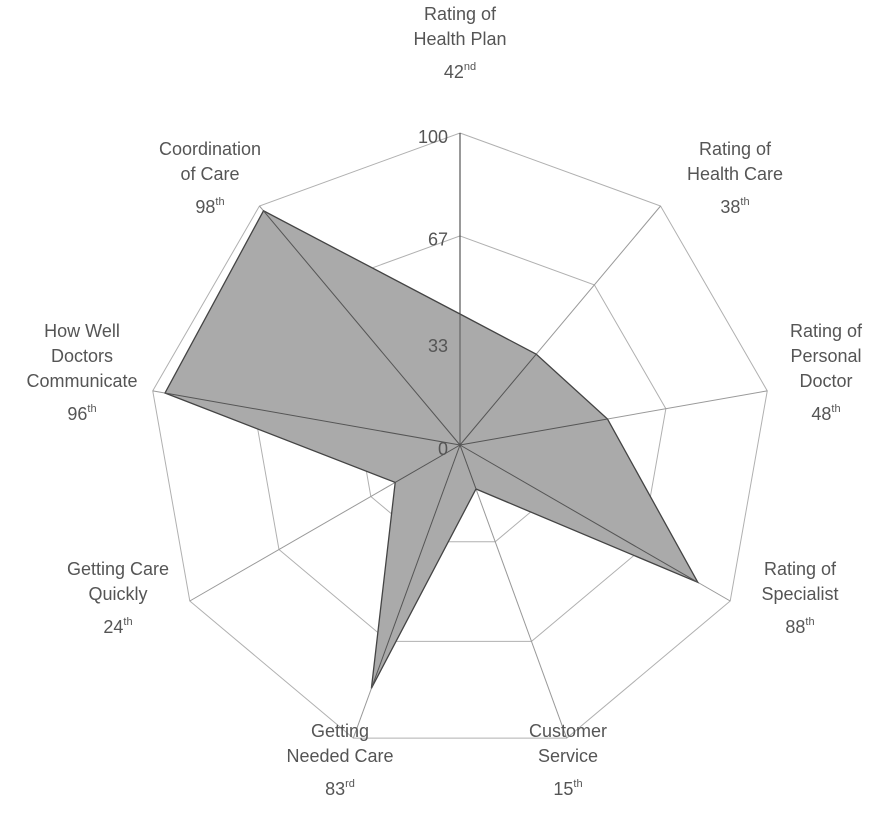 The width and height of the screenshot is (882, 828). I want to click on value-label: 15th, so click(567, 788).